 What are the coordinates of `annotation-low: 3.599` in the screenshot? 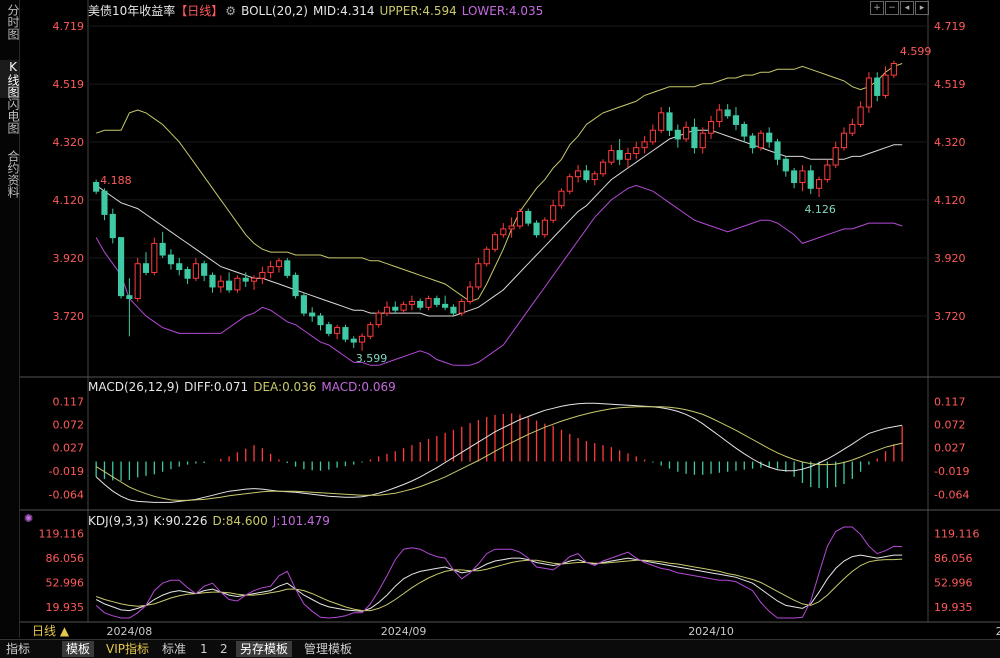 It's located at (372, 358).